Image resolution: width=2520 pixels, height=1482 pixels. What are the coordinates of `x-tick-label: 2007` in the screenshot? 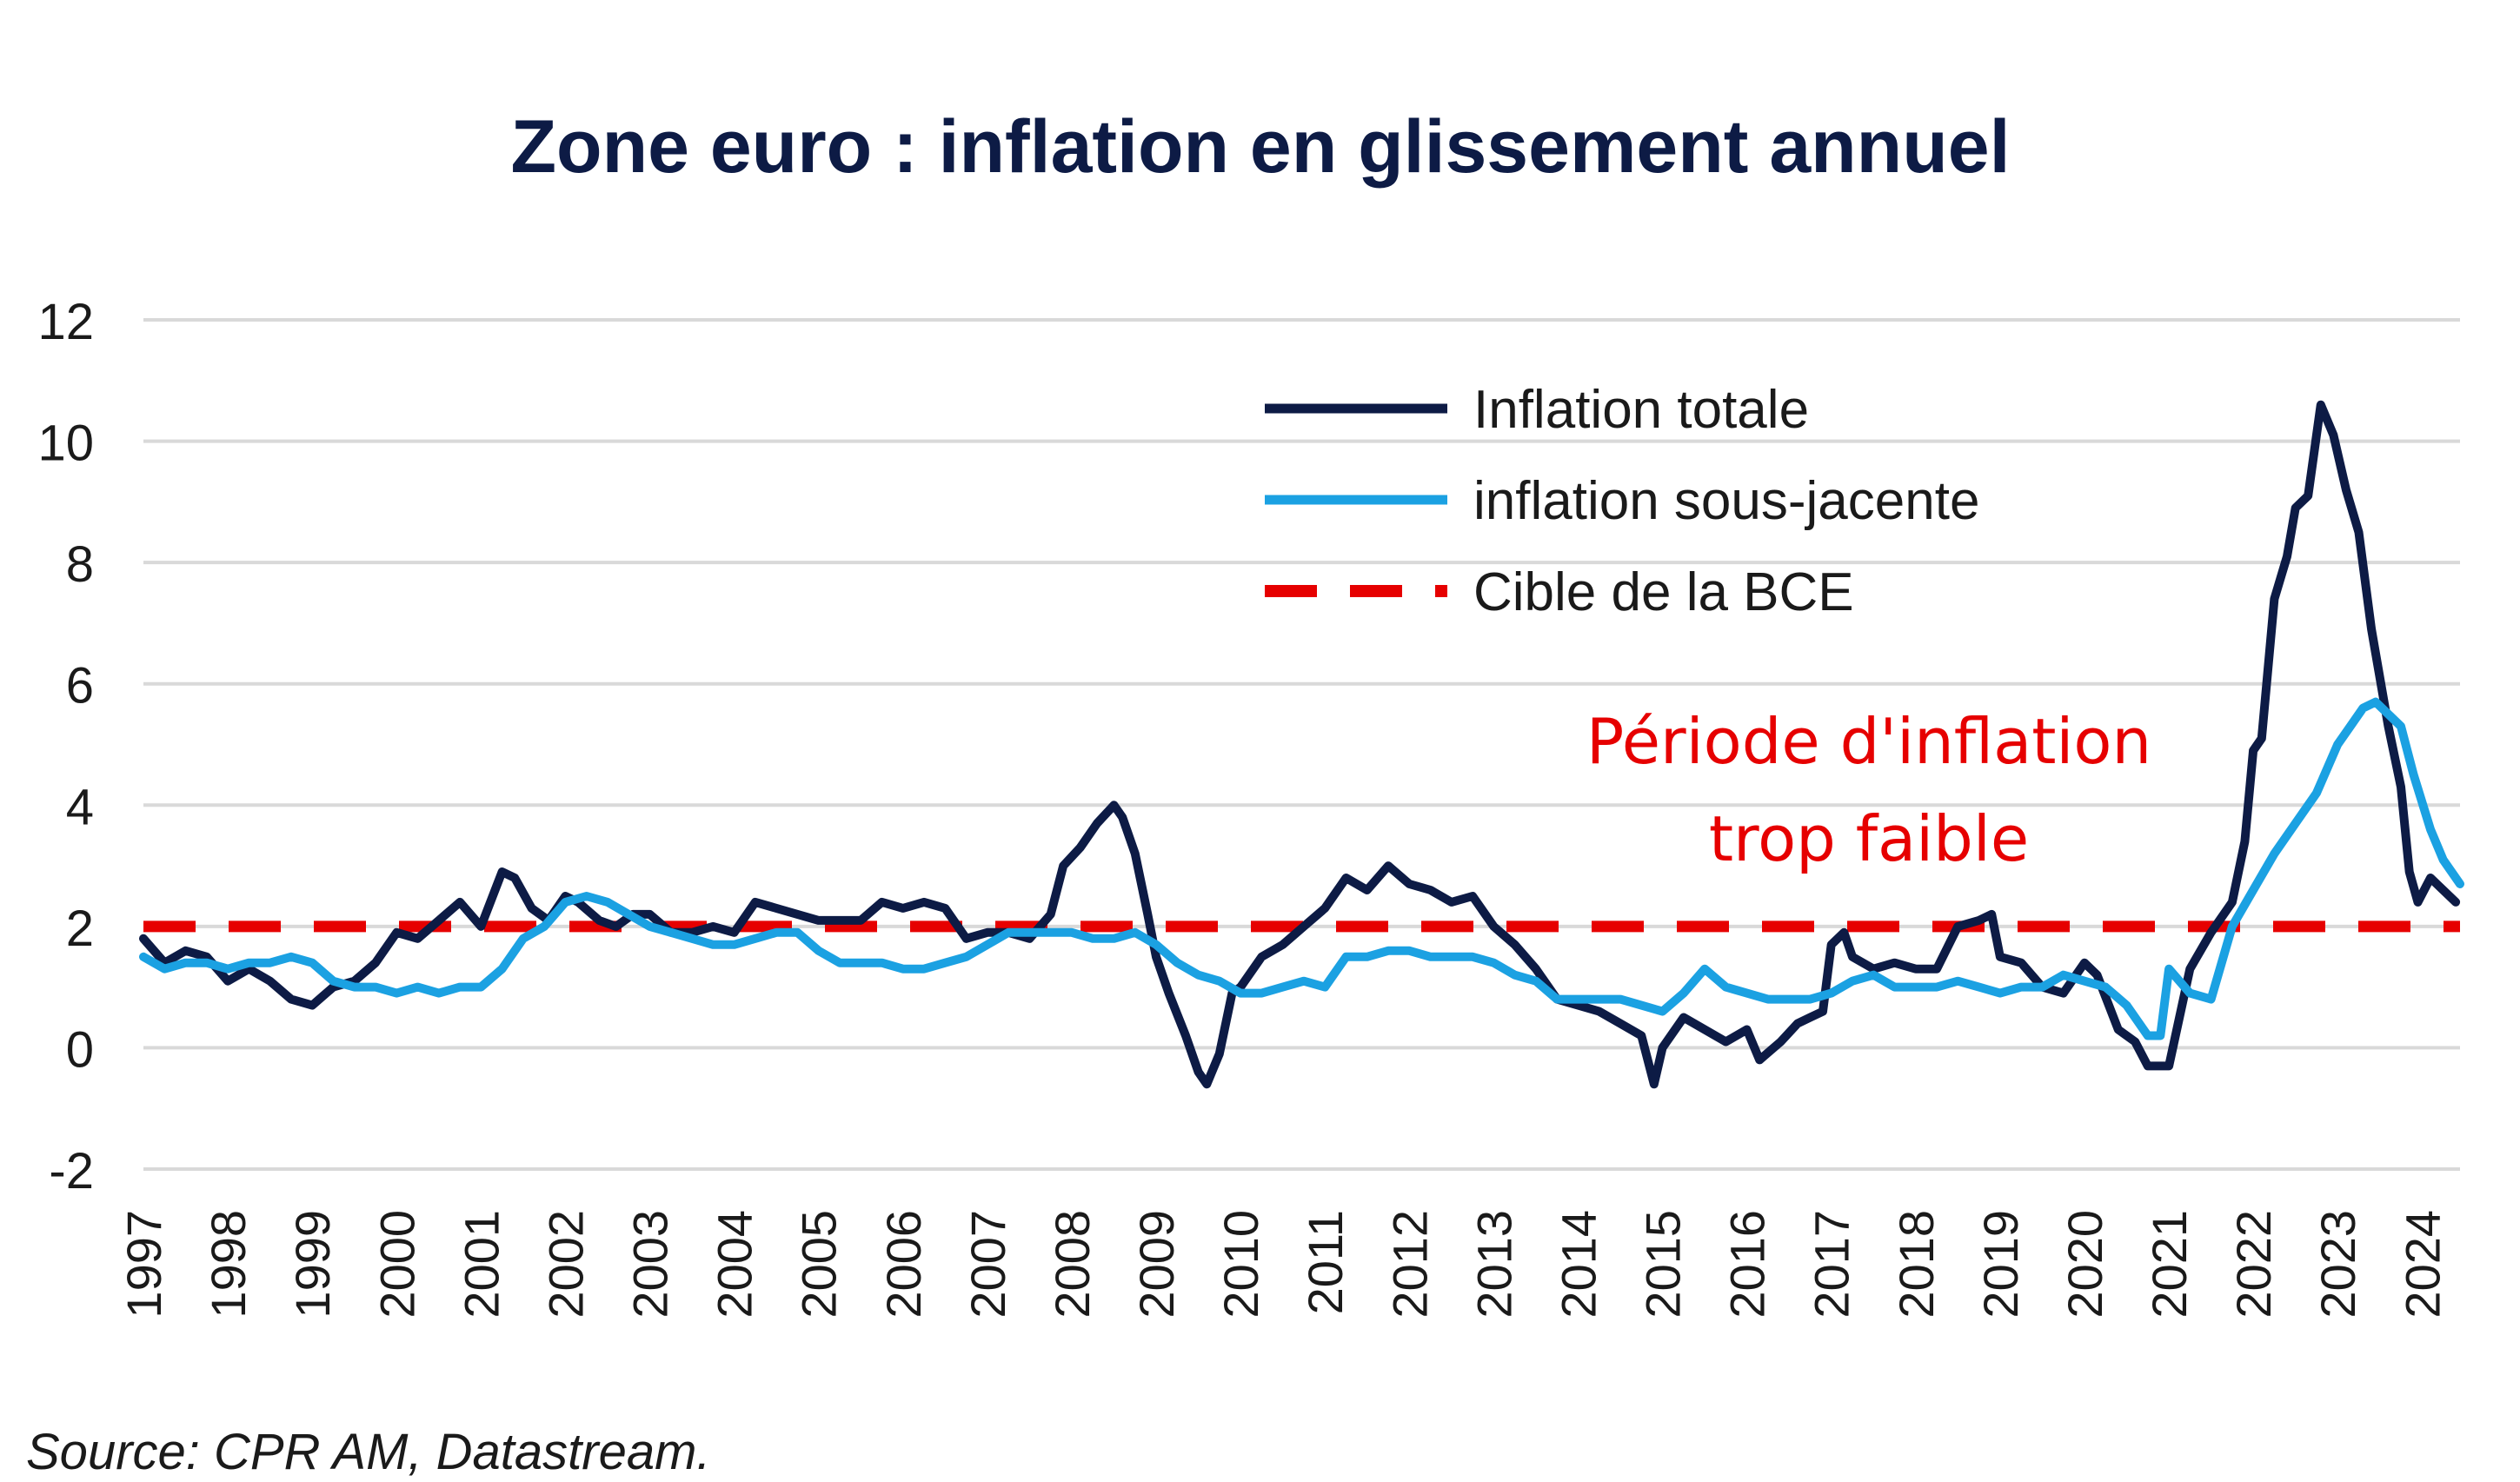 It's located at (988, 1264).